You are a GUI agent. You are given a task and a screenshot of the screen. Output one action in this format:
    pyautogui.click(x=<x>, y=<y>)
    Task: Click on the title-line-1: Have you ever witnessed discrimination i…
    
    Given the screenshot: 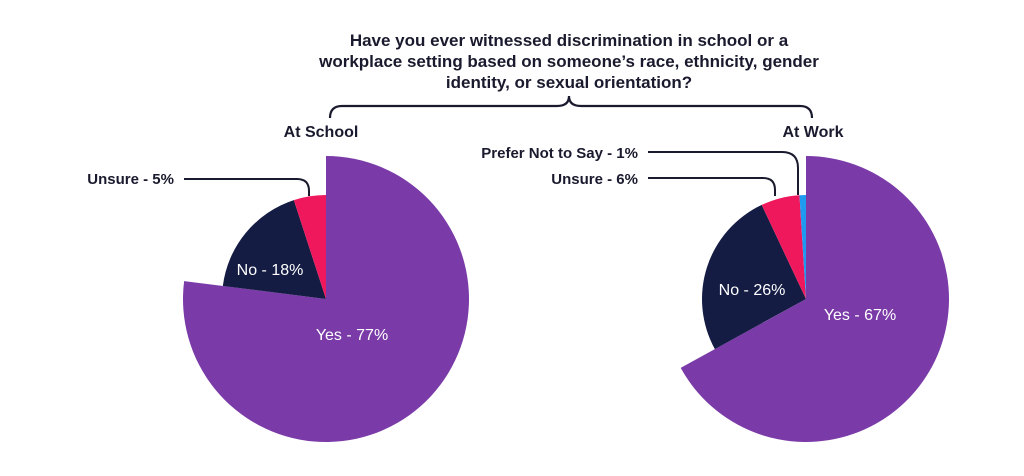 What is the action you would take?
    pyautogui.click(x=569, y=40)
    